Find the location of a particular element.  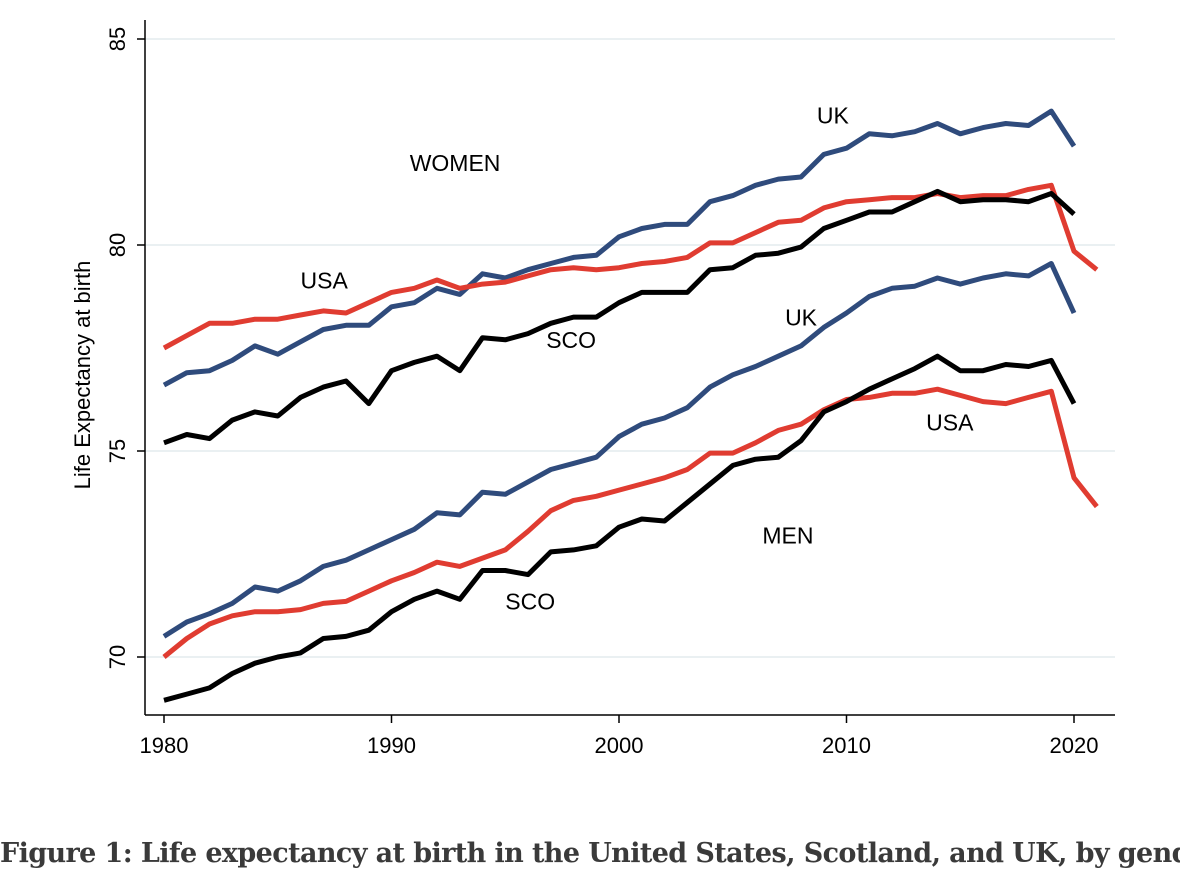

annotation-uk-5: UK is located at coordinates (801, 317).